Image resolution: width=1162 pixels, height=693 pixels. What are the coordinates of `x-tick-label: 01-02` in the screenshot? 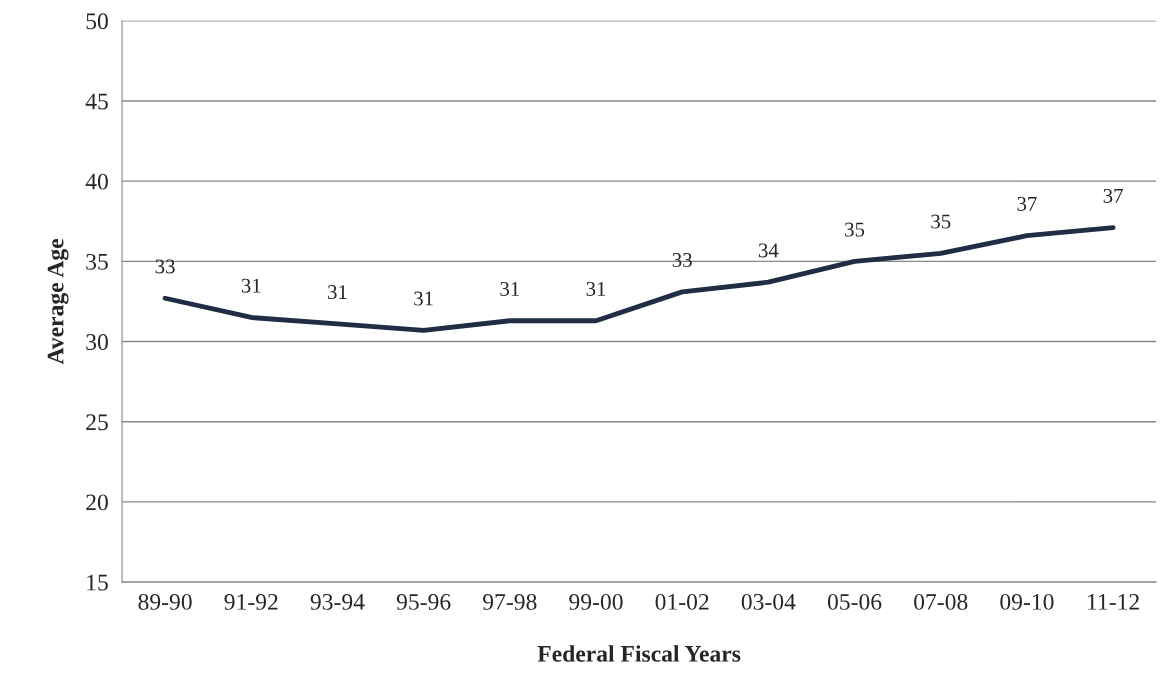 It's located at (682, 601).